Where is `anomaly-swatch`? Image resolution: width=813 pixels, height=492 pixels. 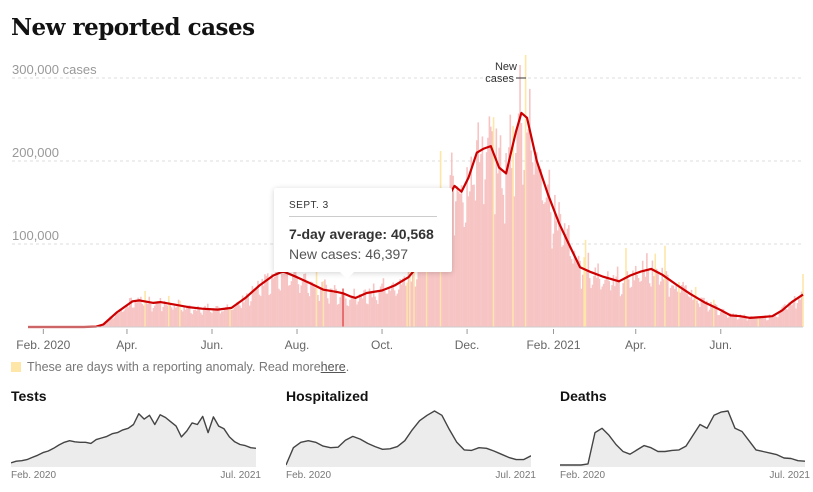 anomaly-swatch is located at coordinates (16, 367).